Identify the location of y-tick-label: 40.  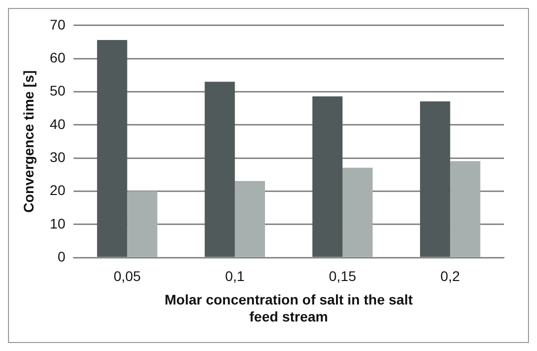
(58, 124).